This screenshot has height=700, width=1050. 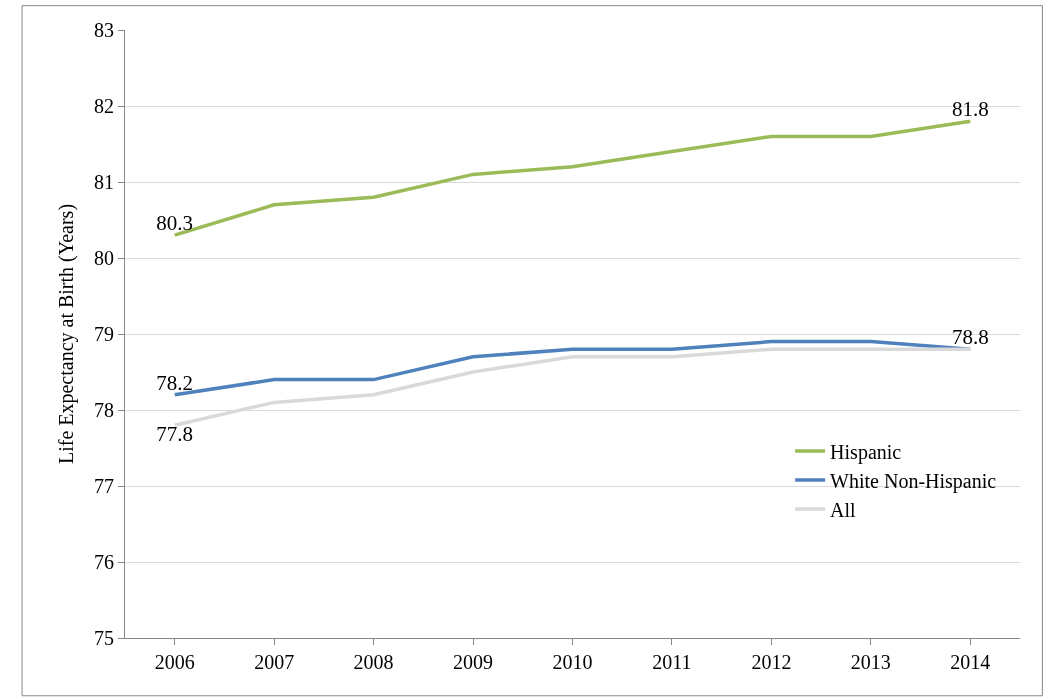 I want to click on y-tick-label: 79, so click(x=104, y=334).